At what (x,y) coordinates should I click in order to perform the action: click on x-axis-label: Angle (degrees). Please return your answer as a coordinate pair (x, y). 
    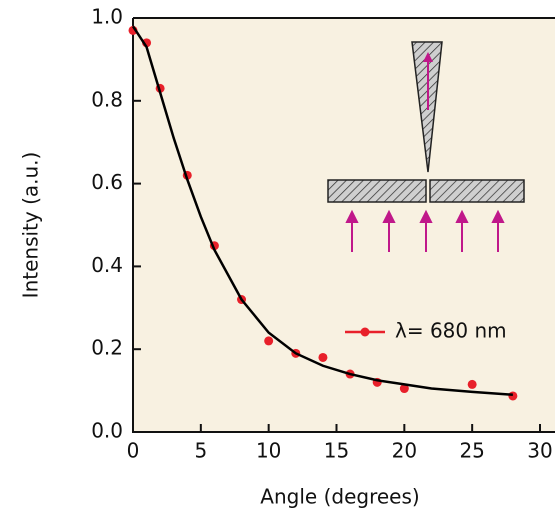
    Looking at the image, I should click on (339, 497).